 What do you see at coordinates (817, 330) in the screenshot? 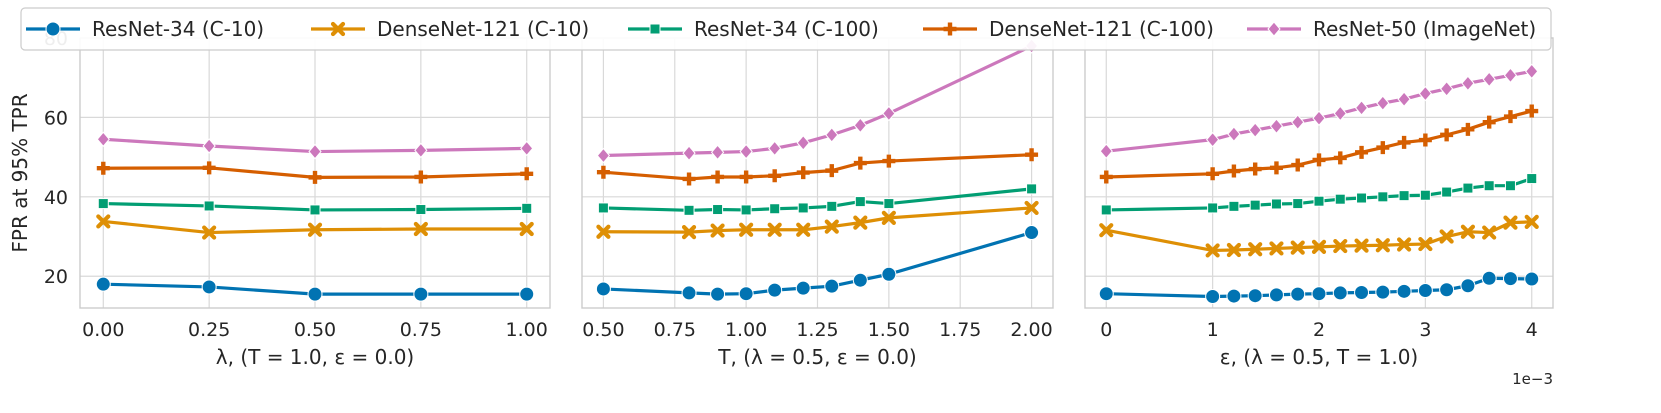
I see `x-tick-labels: 0.50 0.75 1.00 1.25 1.50 1.75 2.00` at bounding box center [817, 330].